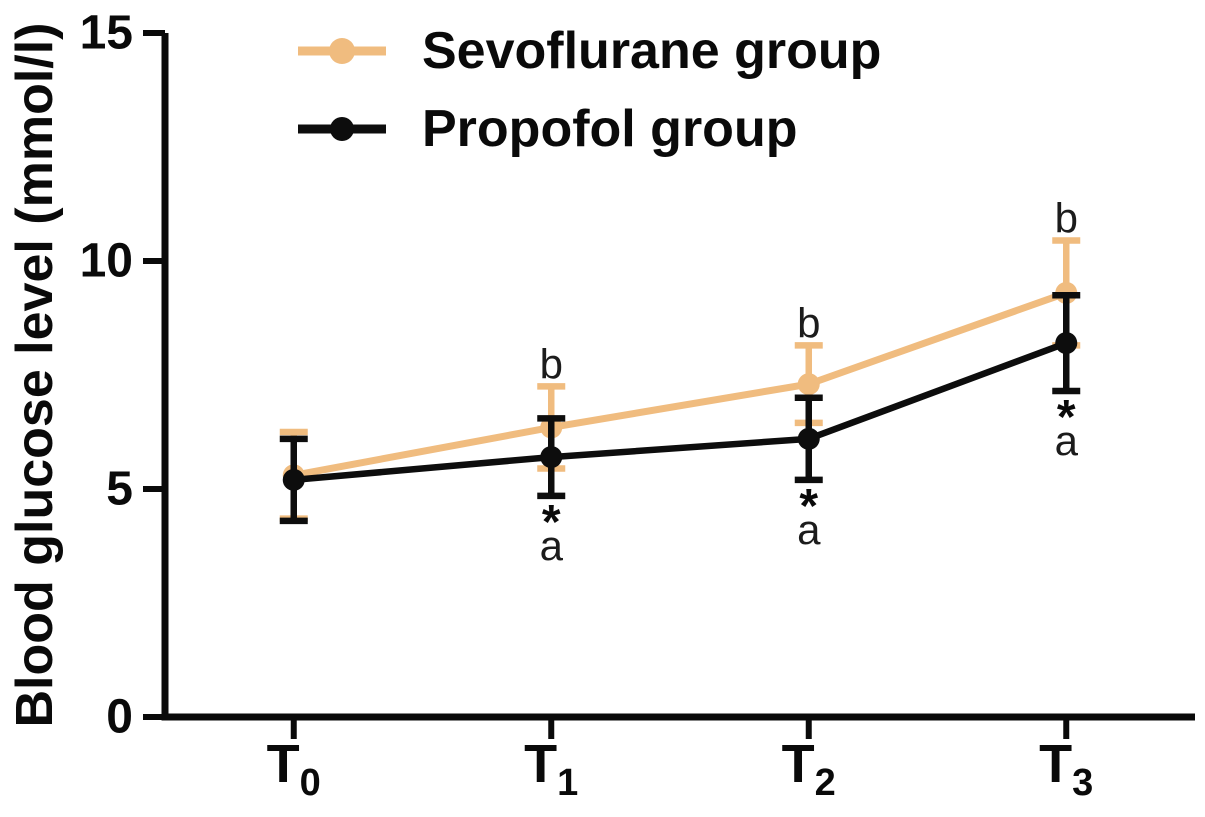 The width and height of the screenshot is (1205, 817). What do you see at coordinates (106, 33) in the screenshot?
I see `y-tick-label: 15` at bounding box center [106, 33].